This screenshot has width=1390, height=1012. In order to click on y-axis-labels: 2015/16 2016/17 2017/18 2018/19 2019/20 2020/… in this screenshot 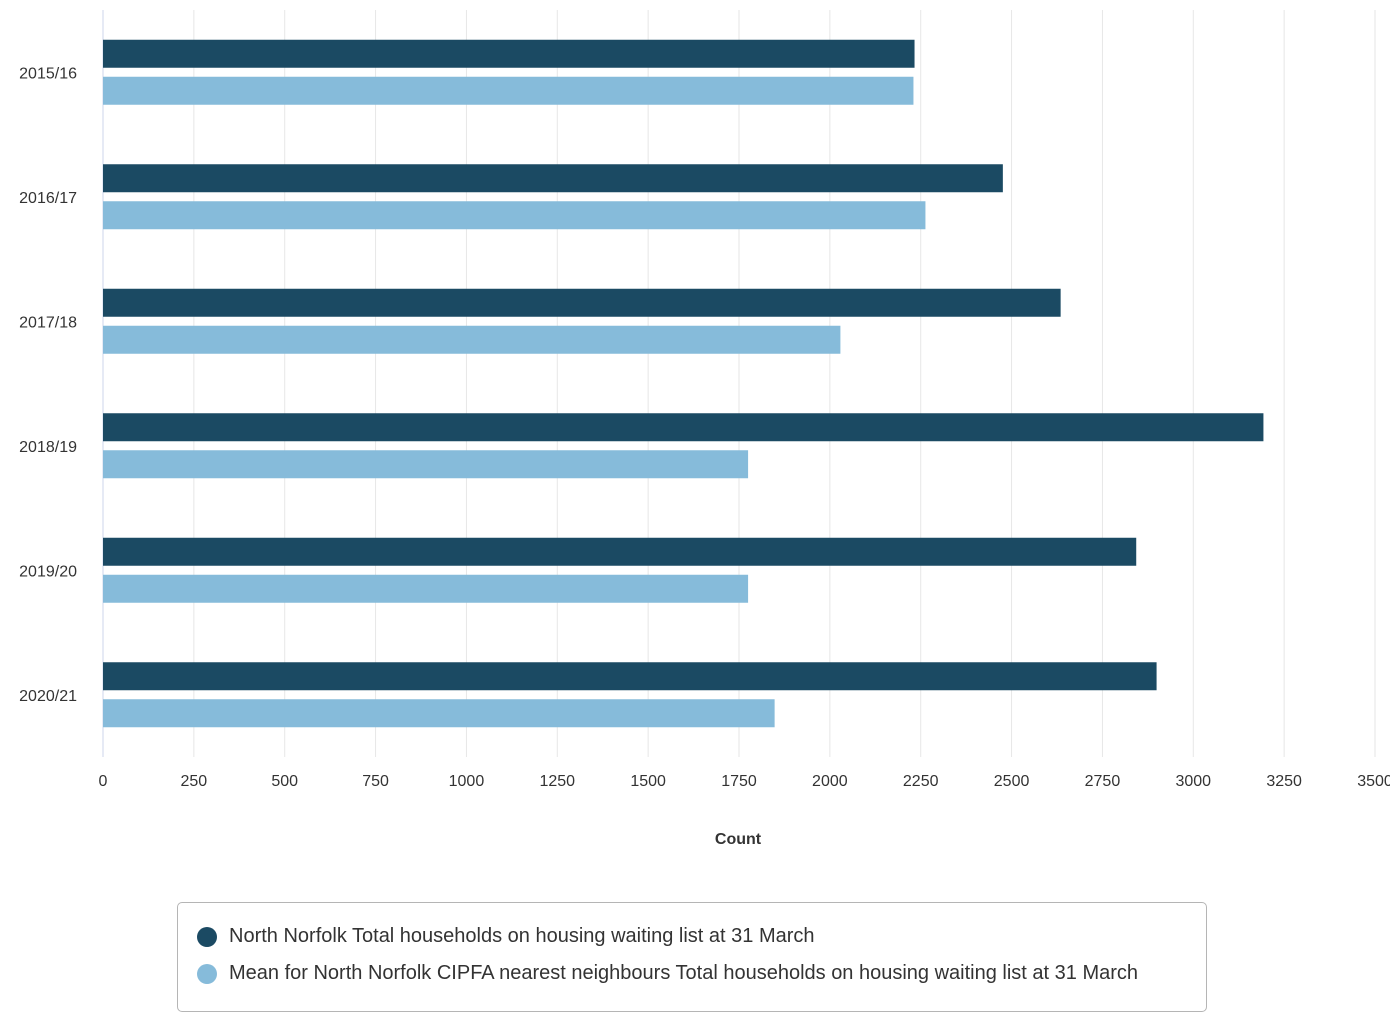, I will do `click(48, 385)`.